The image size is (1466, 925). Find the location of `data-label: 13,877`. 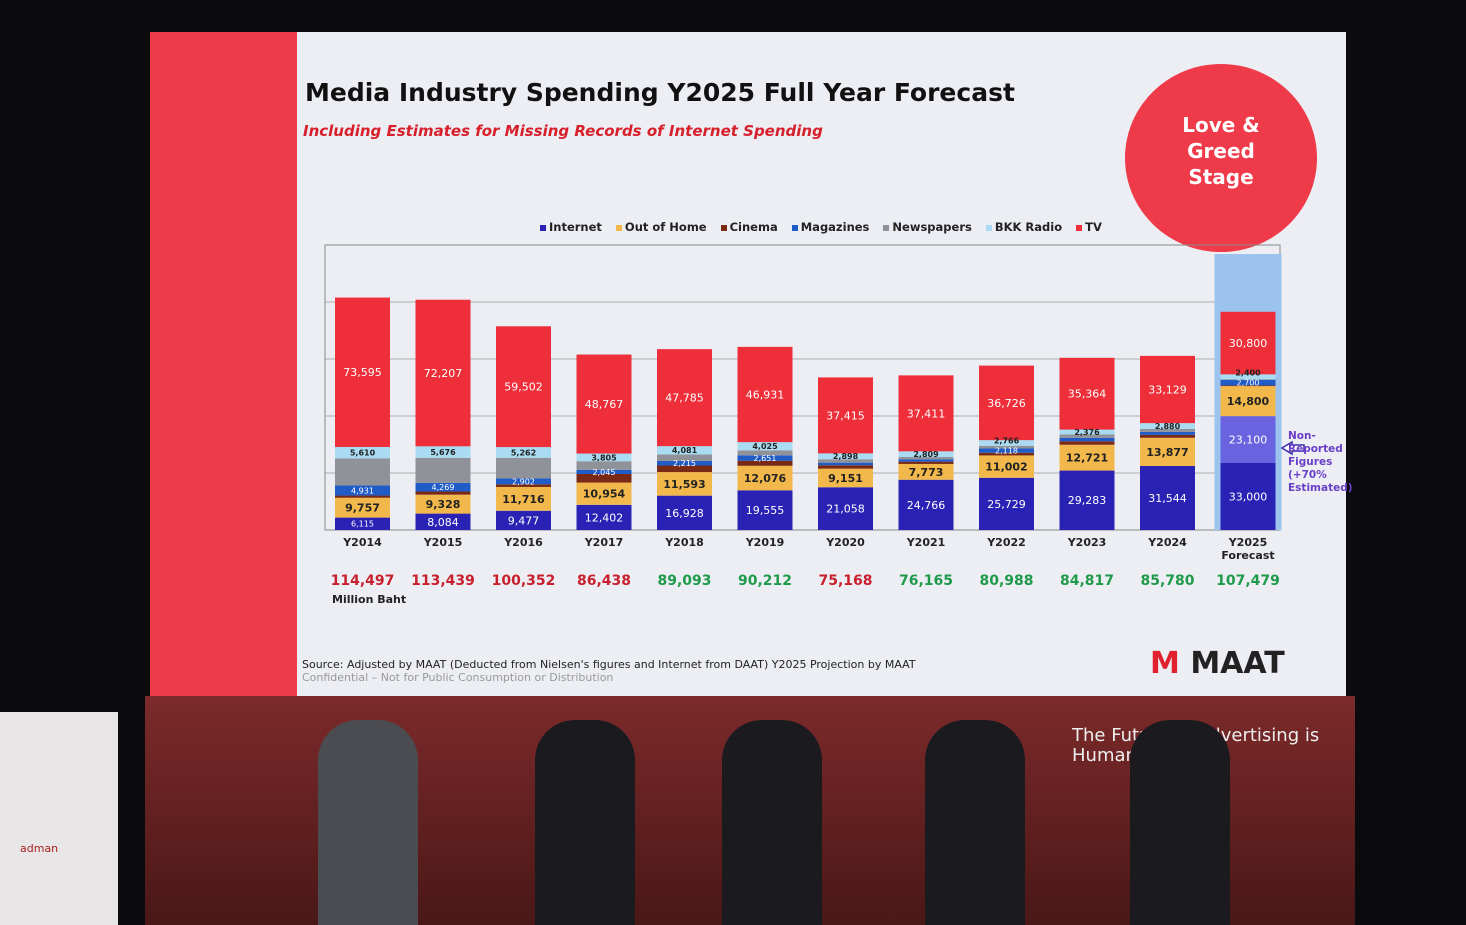

data-label: 13,877 is located at coordinates (1167, 452).